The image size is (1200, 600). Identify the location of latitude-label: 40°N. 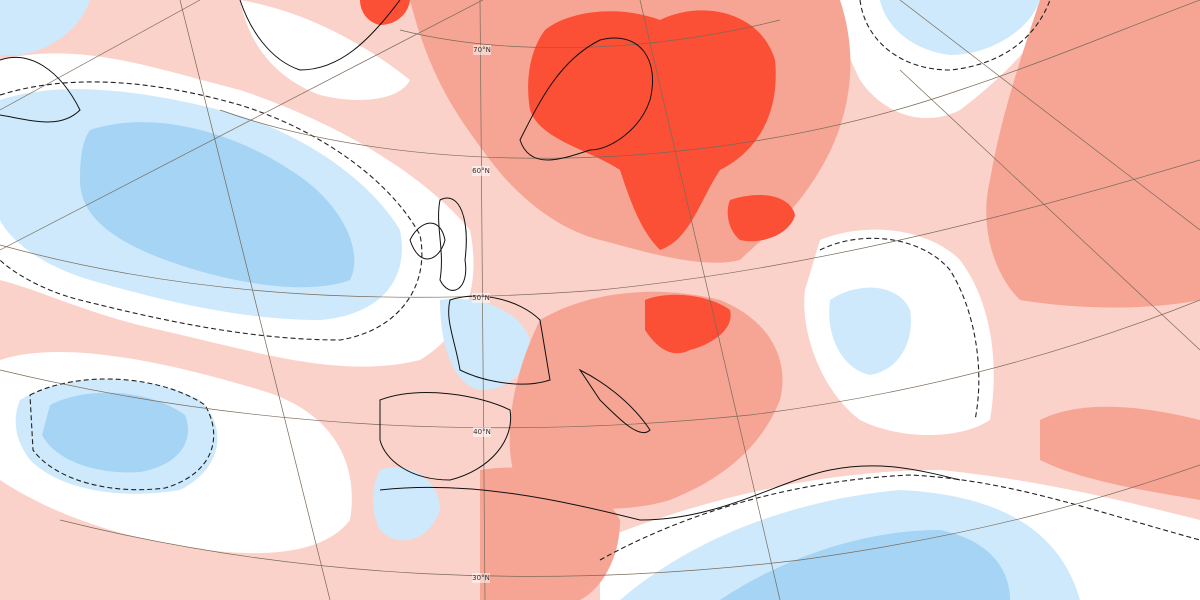
(482, 432).